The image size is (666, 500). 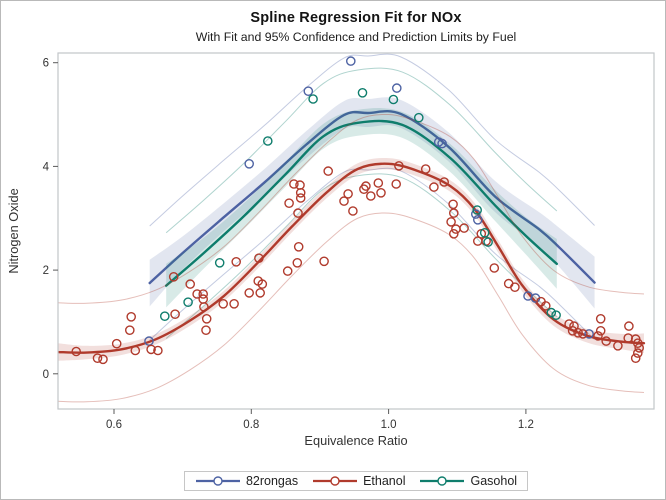 I want to click on legend-item-label: 82rongas, so click(x=272, y=480).